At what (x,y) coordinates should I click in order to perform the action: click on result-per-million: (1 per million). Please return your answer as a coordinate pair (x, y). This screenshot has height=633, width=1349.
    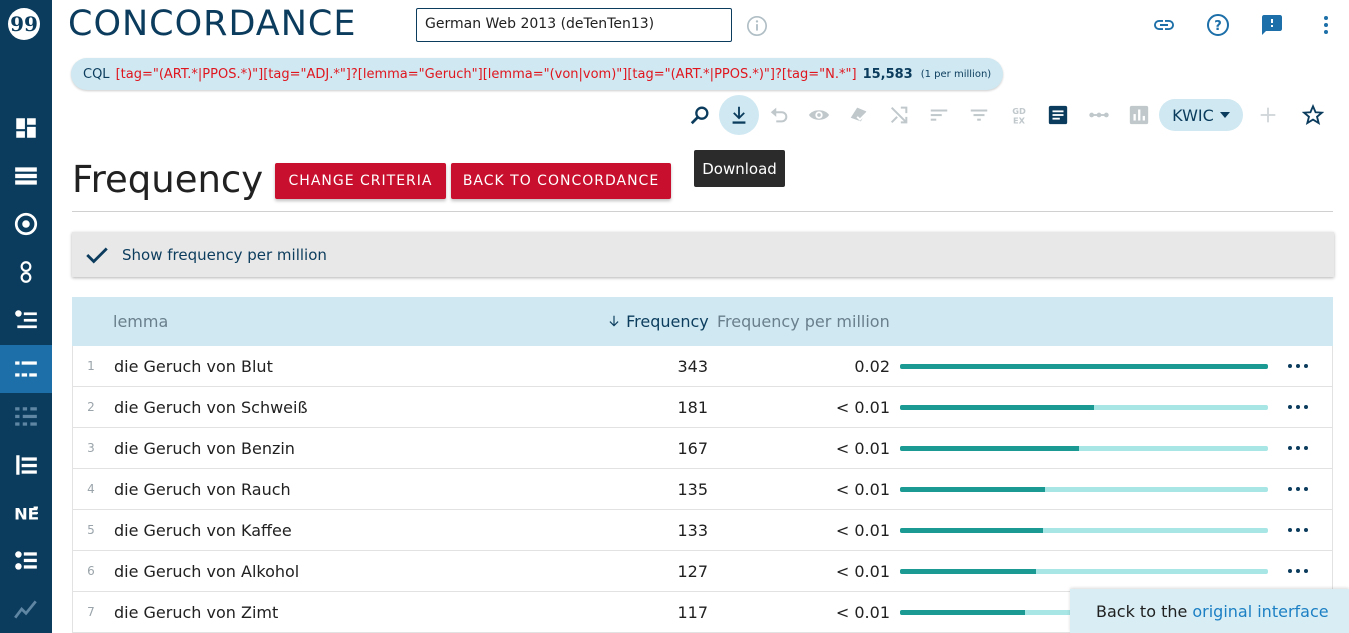
    Looking at the image, I should click on (956, 74).